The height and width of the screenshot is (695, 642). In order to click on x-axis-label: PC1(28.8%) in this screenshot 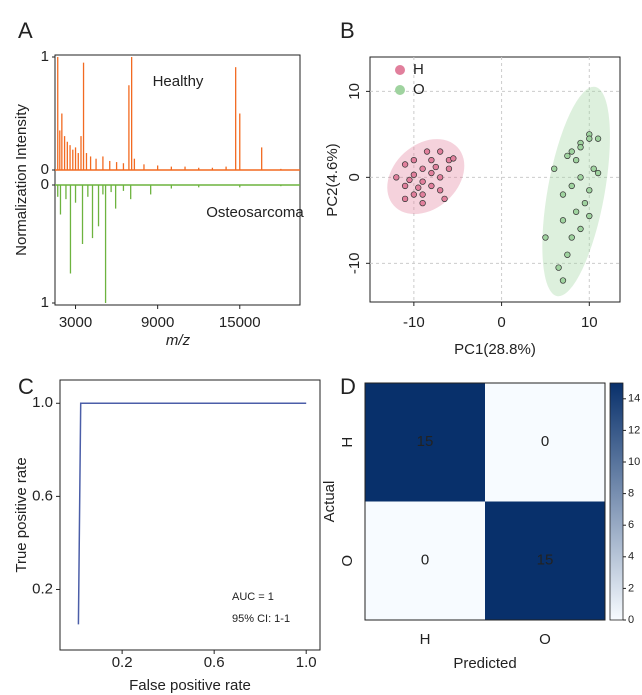, I will do `click(495, 349)`.